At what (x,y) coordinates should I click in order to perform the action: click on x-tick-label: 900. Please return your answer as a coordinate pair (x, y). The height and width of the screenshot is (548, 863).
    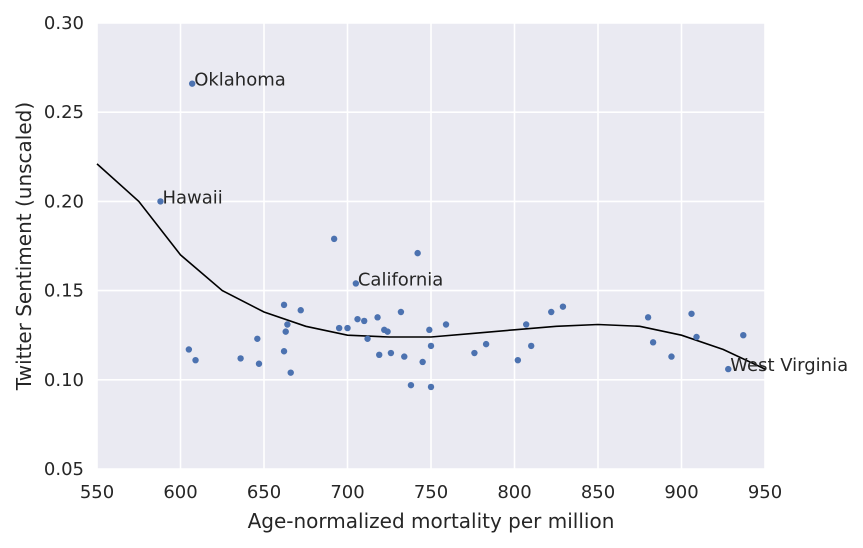
    Looking at the image, I should click on (681, 492).